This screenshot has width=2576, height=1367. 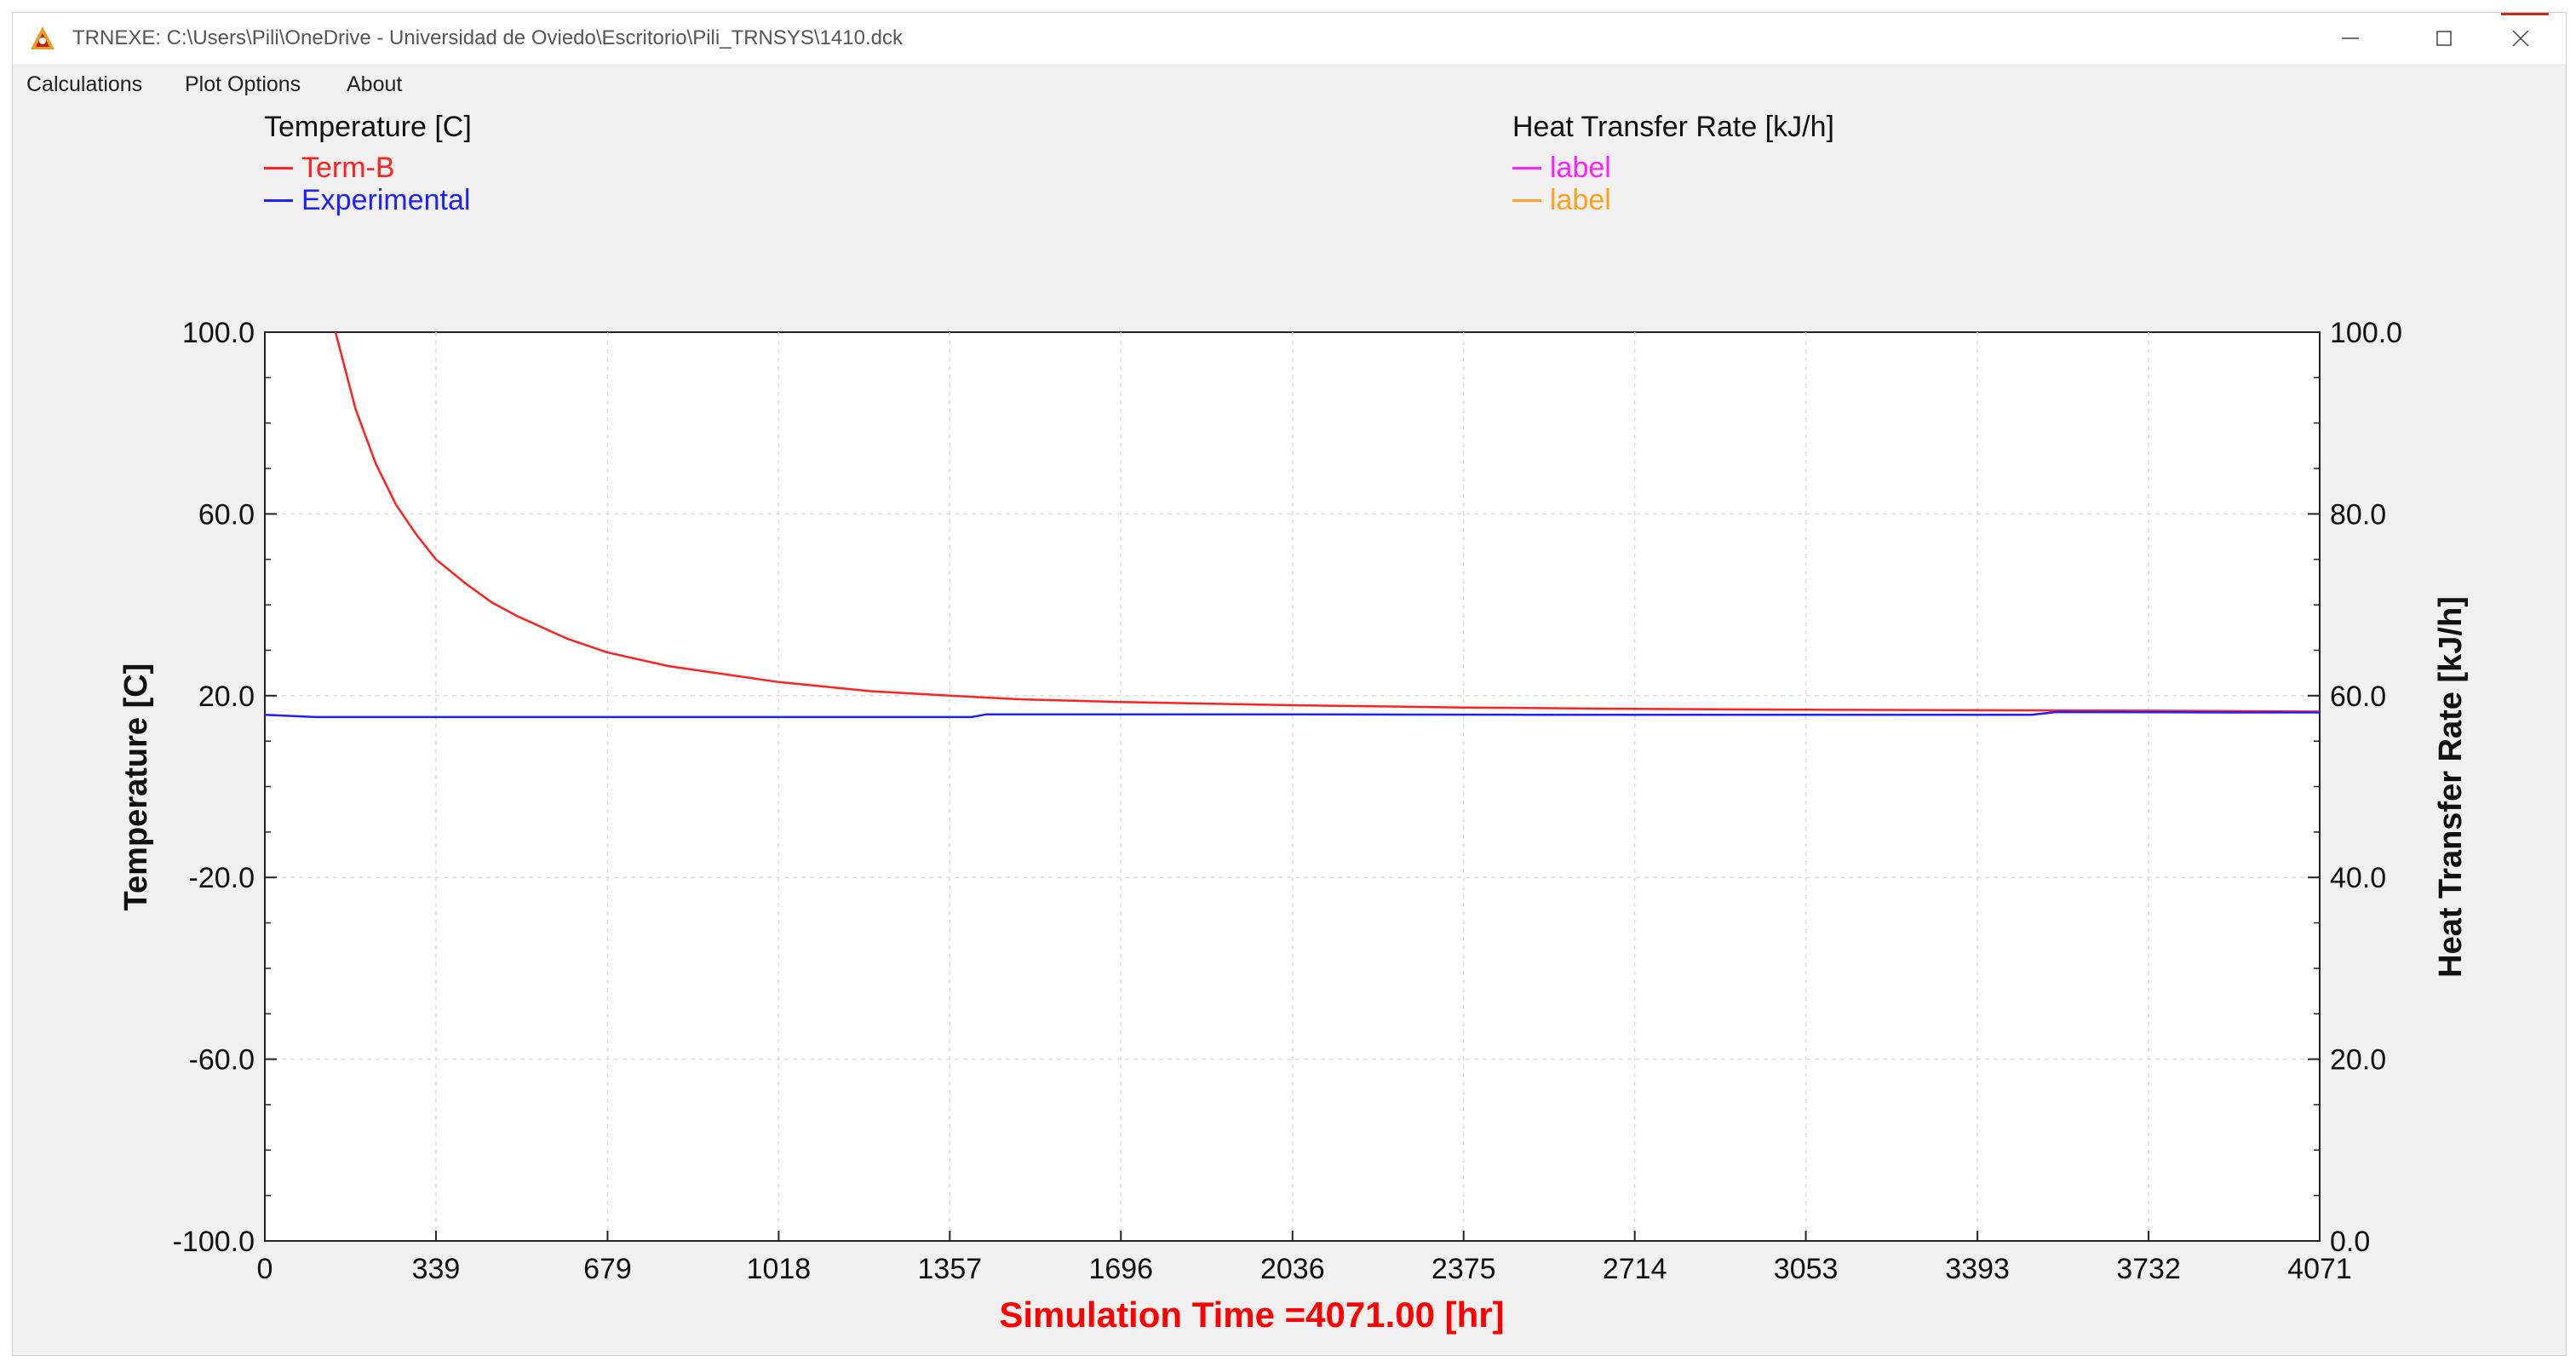 What do you see at coordinates (222, 878) in the screenshot?
I see `y-tick-label: -20.0` at bounding box center [222, 878].